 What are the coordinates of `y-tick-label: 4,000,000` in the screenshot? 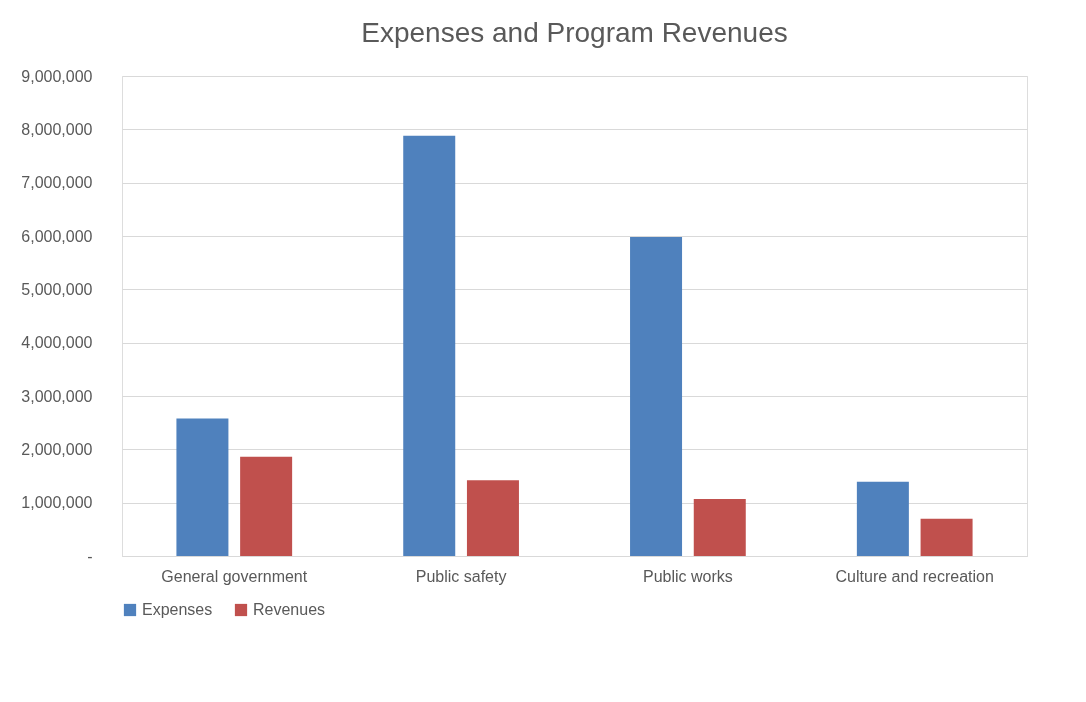 It's located at (57, 343).